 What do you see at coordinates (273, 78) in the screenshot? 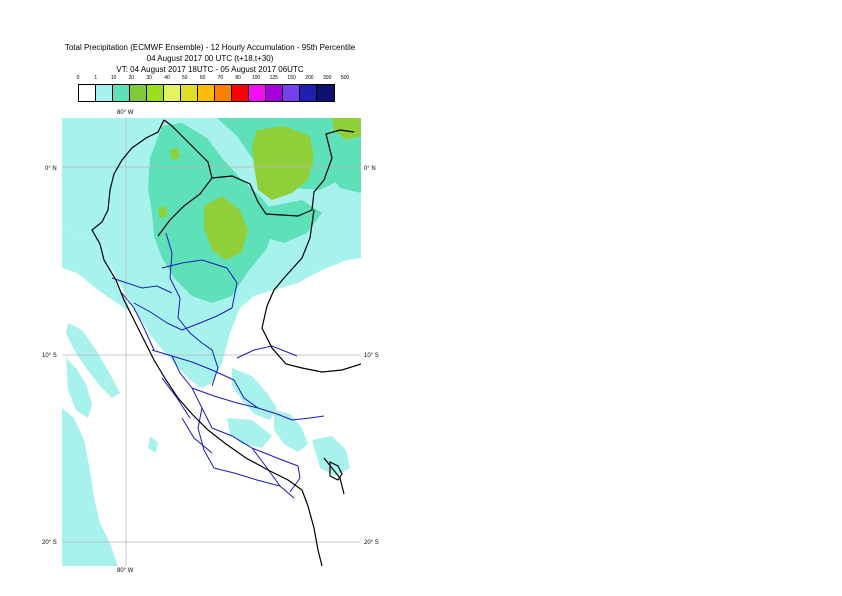
I see `legend-threshold-11: 125` at bounding box center [273, 78].